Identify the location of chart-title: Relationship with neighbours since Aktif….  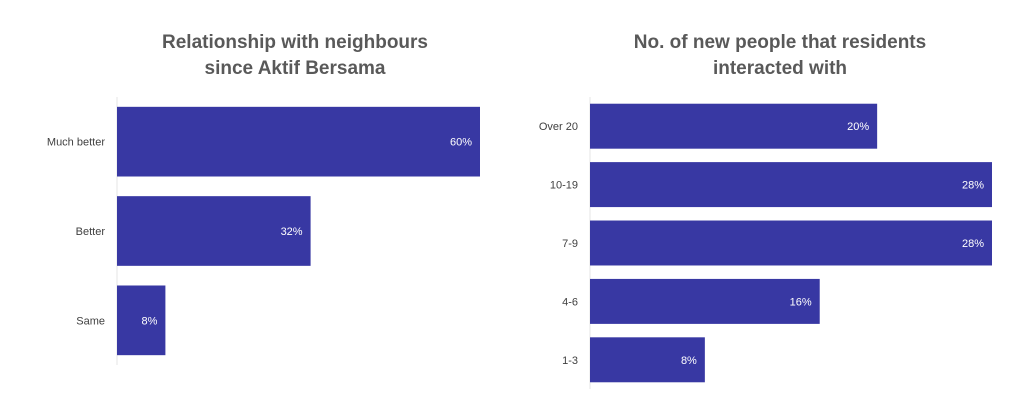
(295, 55).